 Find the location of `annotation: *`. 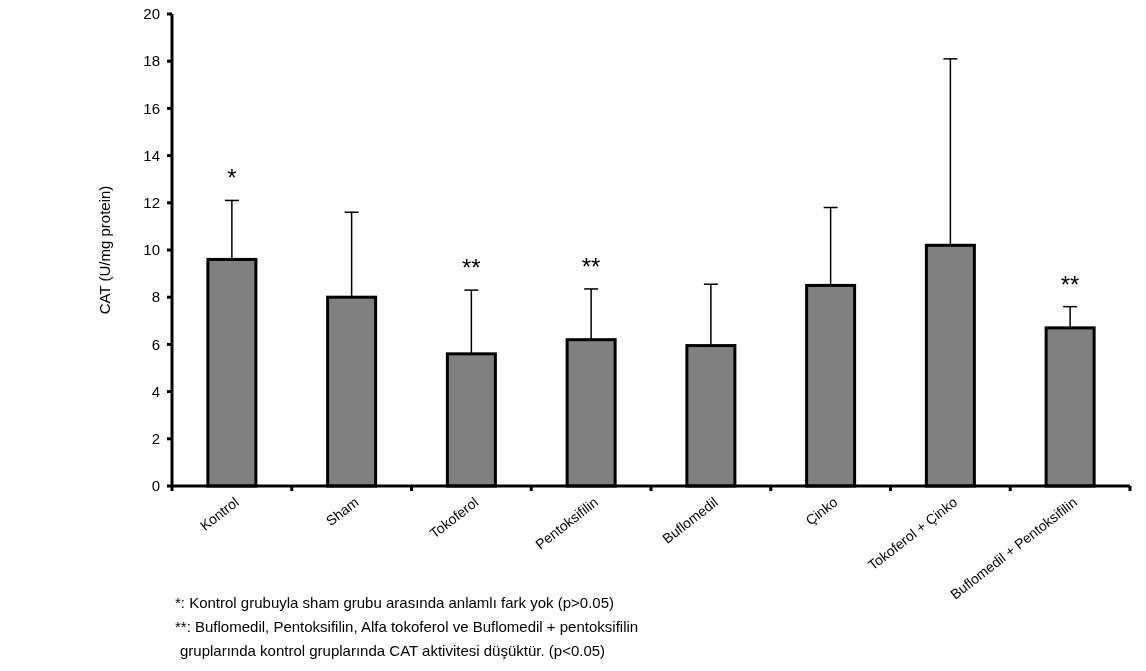

annotation: * is located at coordinates (232, 178).